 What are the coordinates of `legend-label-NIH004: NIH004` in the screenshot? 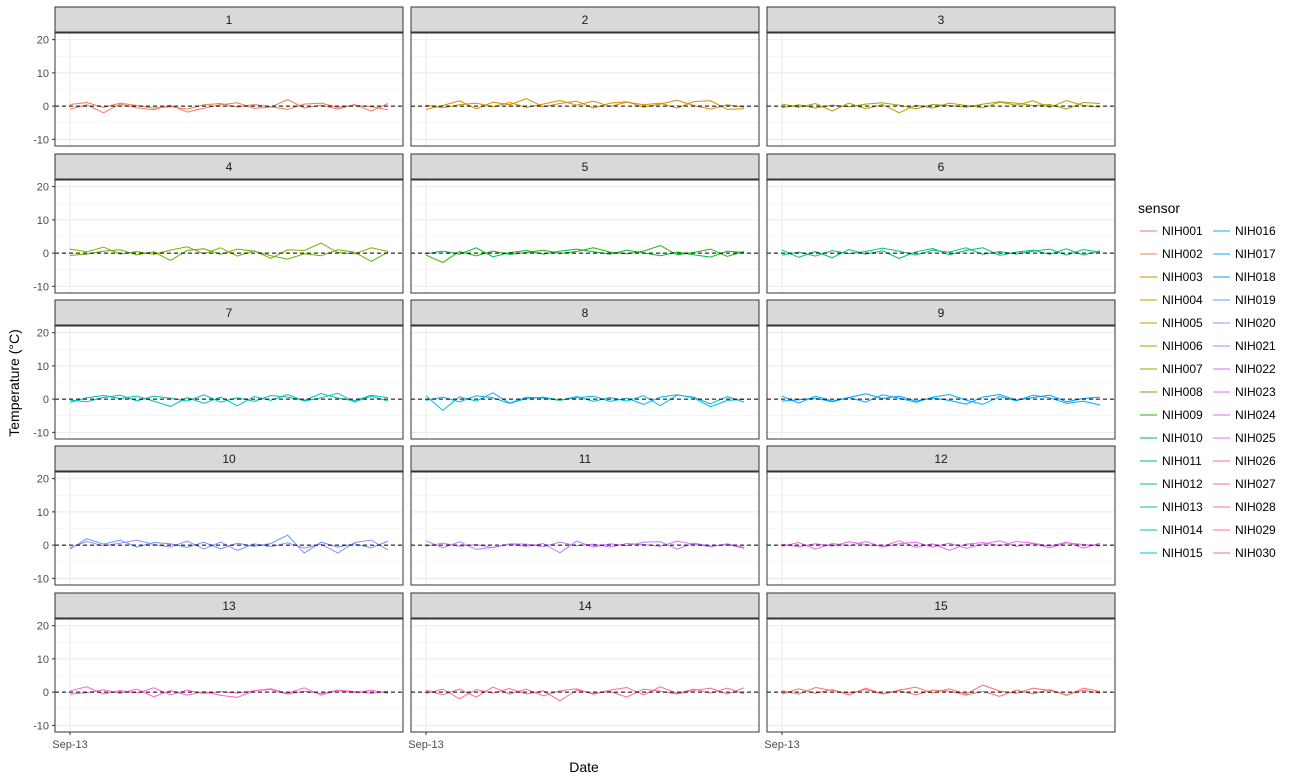 It's located at (1182, 300).